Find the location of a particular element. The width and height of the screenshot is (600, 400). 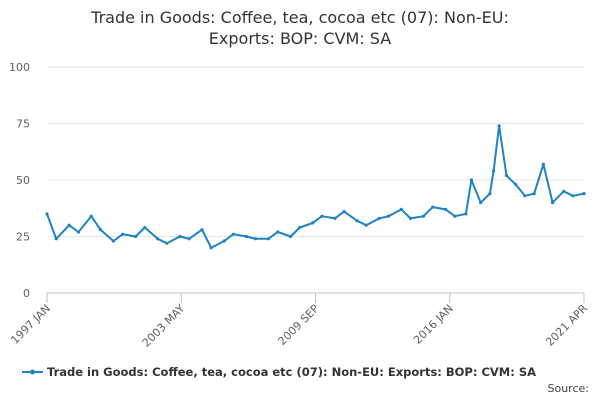

y-tick-label: 50 is located at coordinates (23, 180).